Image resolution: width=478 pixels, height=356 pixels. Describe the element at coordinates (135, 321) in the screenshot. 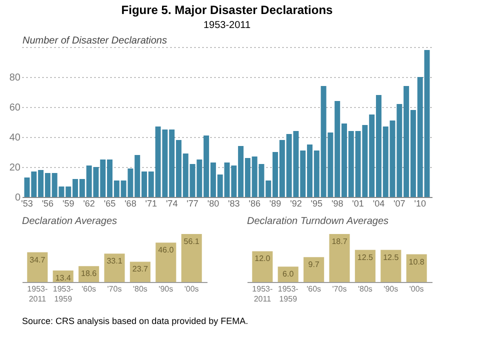

I see `source-note: Source: CRS analysis based on data provided by FEMA.` at that location.